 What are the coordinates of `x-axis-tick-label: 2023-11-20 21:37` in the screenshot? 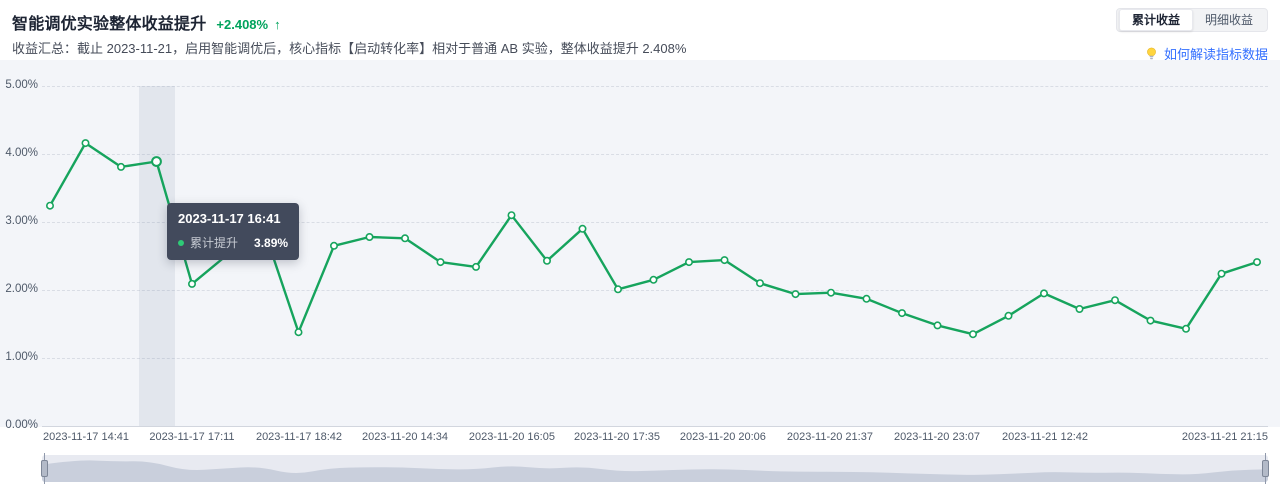 It's located at (829, 437).